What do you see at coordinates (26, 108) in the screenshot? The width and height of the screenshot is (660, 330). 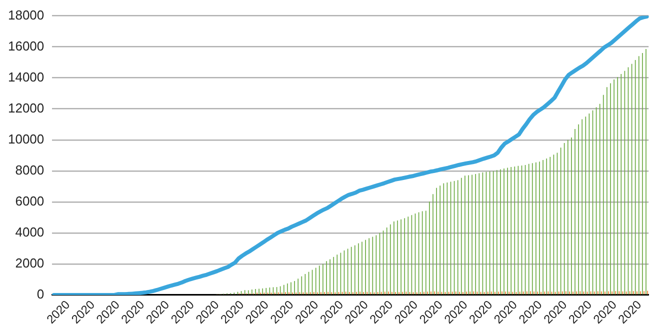 I see `y-tick-label: 12000` at bounding box center [26, 108].